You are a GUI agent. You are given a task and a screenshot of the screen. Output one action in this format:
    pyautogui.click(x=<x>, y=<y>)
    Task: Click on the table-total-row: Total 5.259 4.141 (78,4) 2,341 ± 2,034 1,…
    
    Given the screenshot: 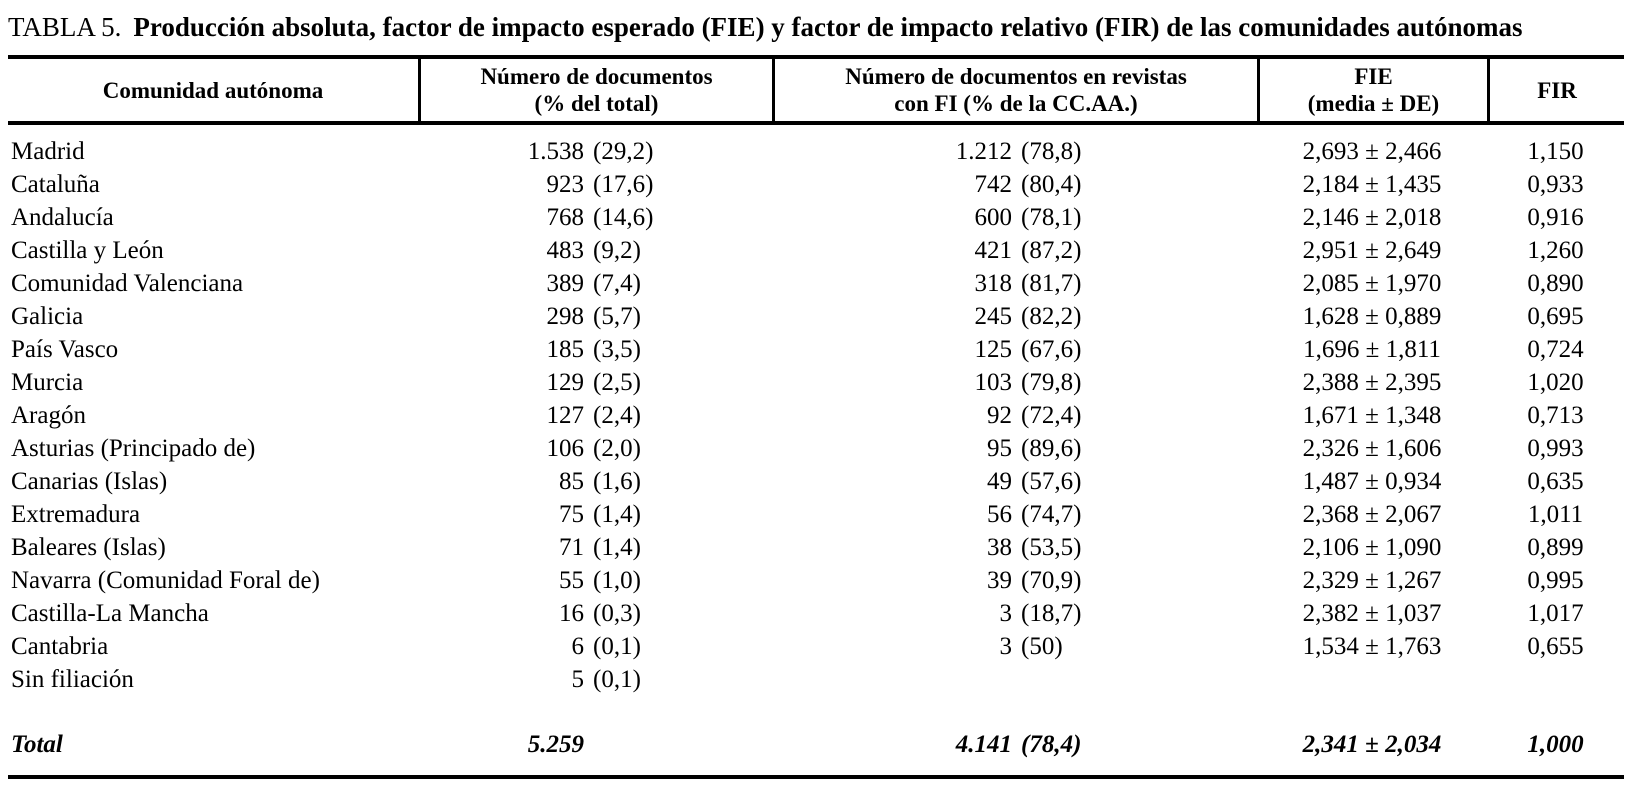 What is the action you would take?
    pyautogui.click(x=816, y=744)
    